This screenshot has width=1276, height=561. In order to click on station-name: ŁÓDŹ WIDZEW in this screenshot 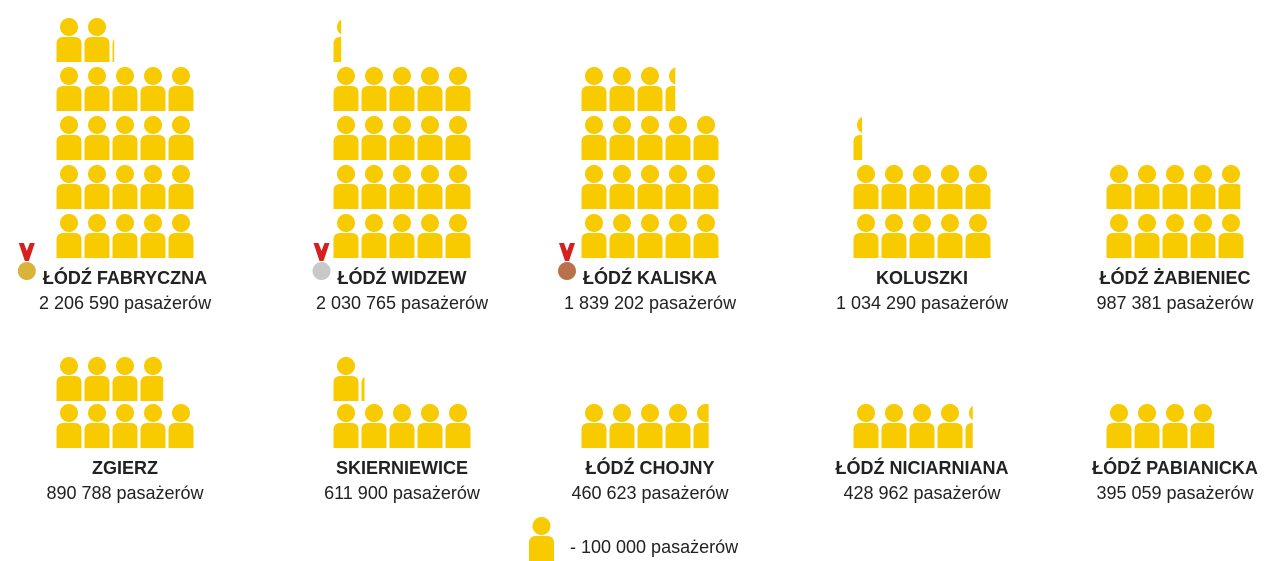, I will do `click(402, 277)`.